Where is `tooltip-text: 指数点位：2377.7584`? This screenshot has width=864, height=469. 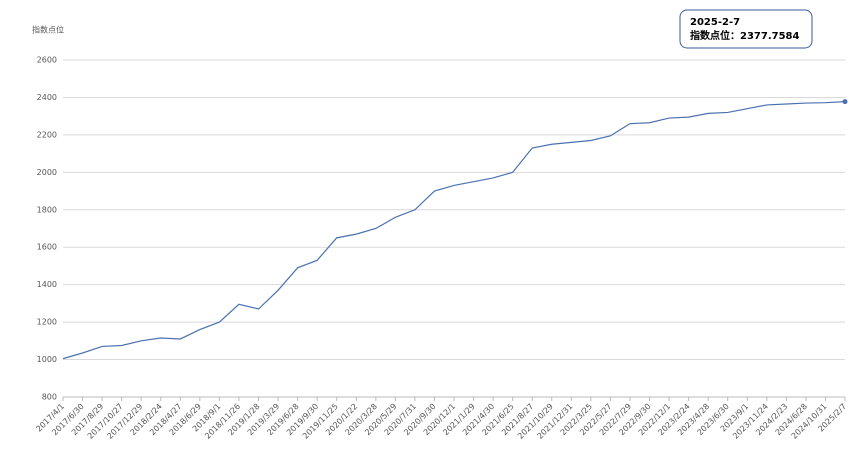 tooltip-text: 指数点位：2377.7584 is located at coordinates (745, 35).